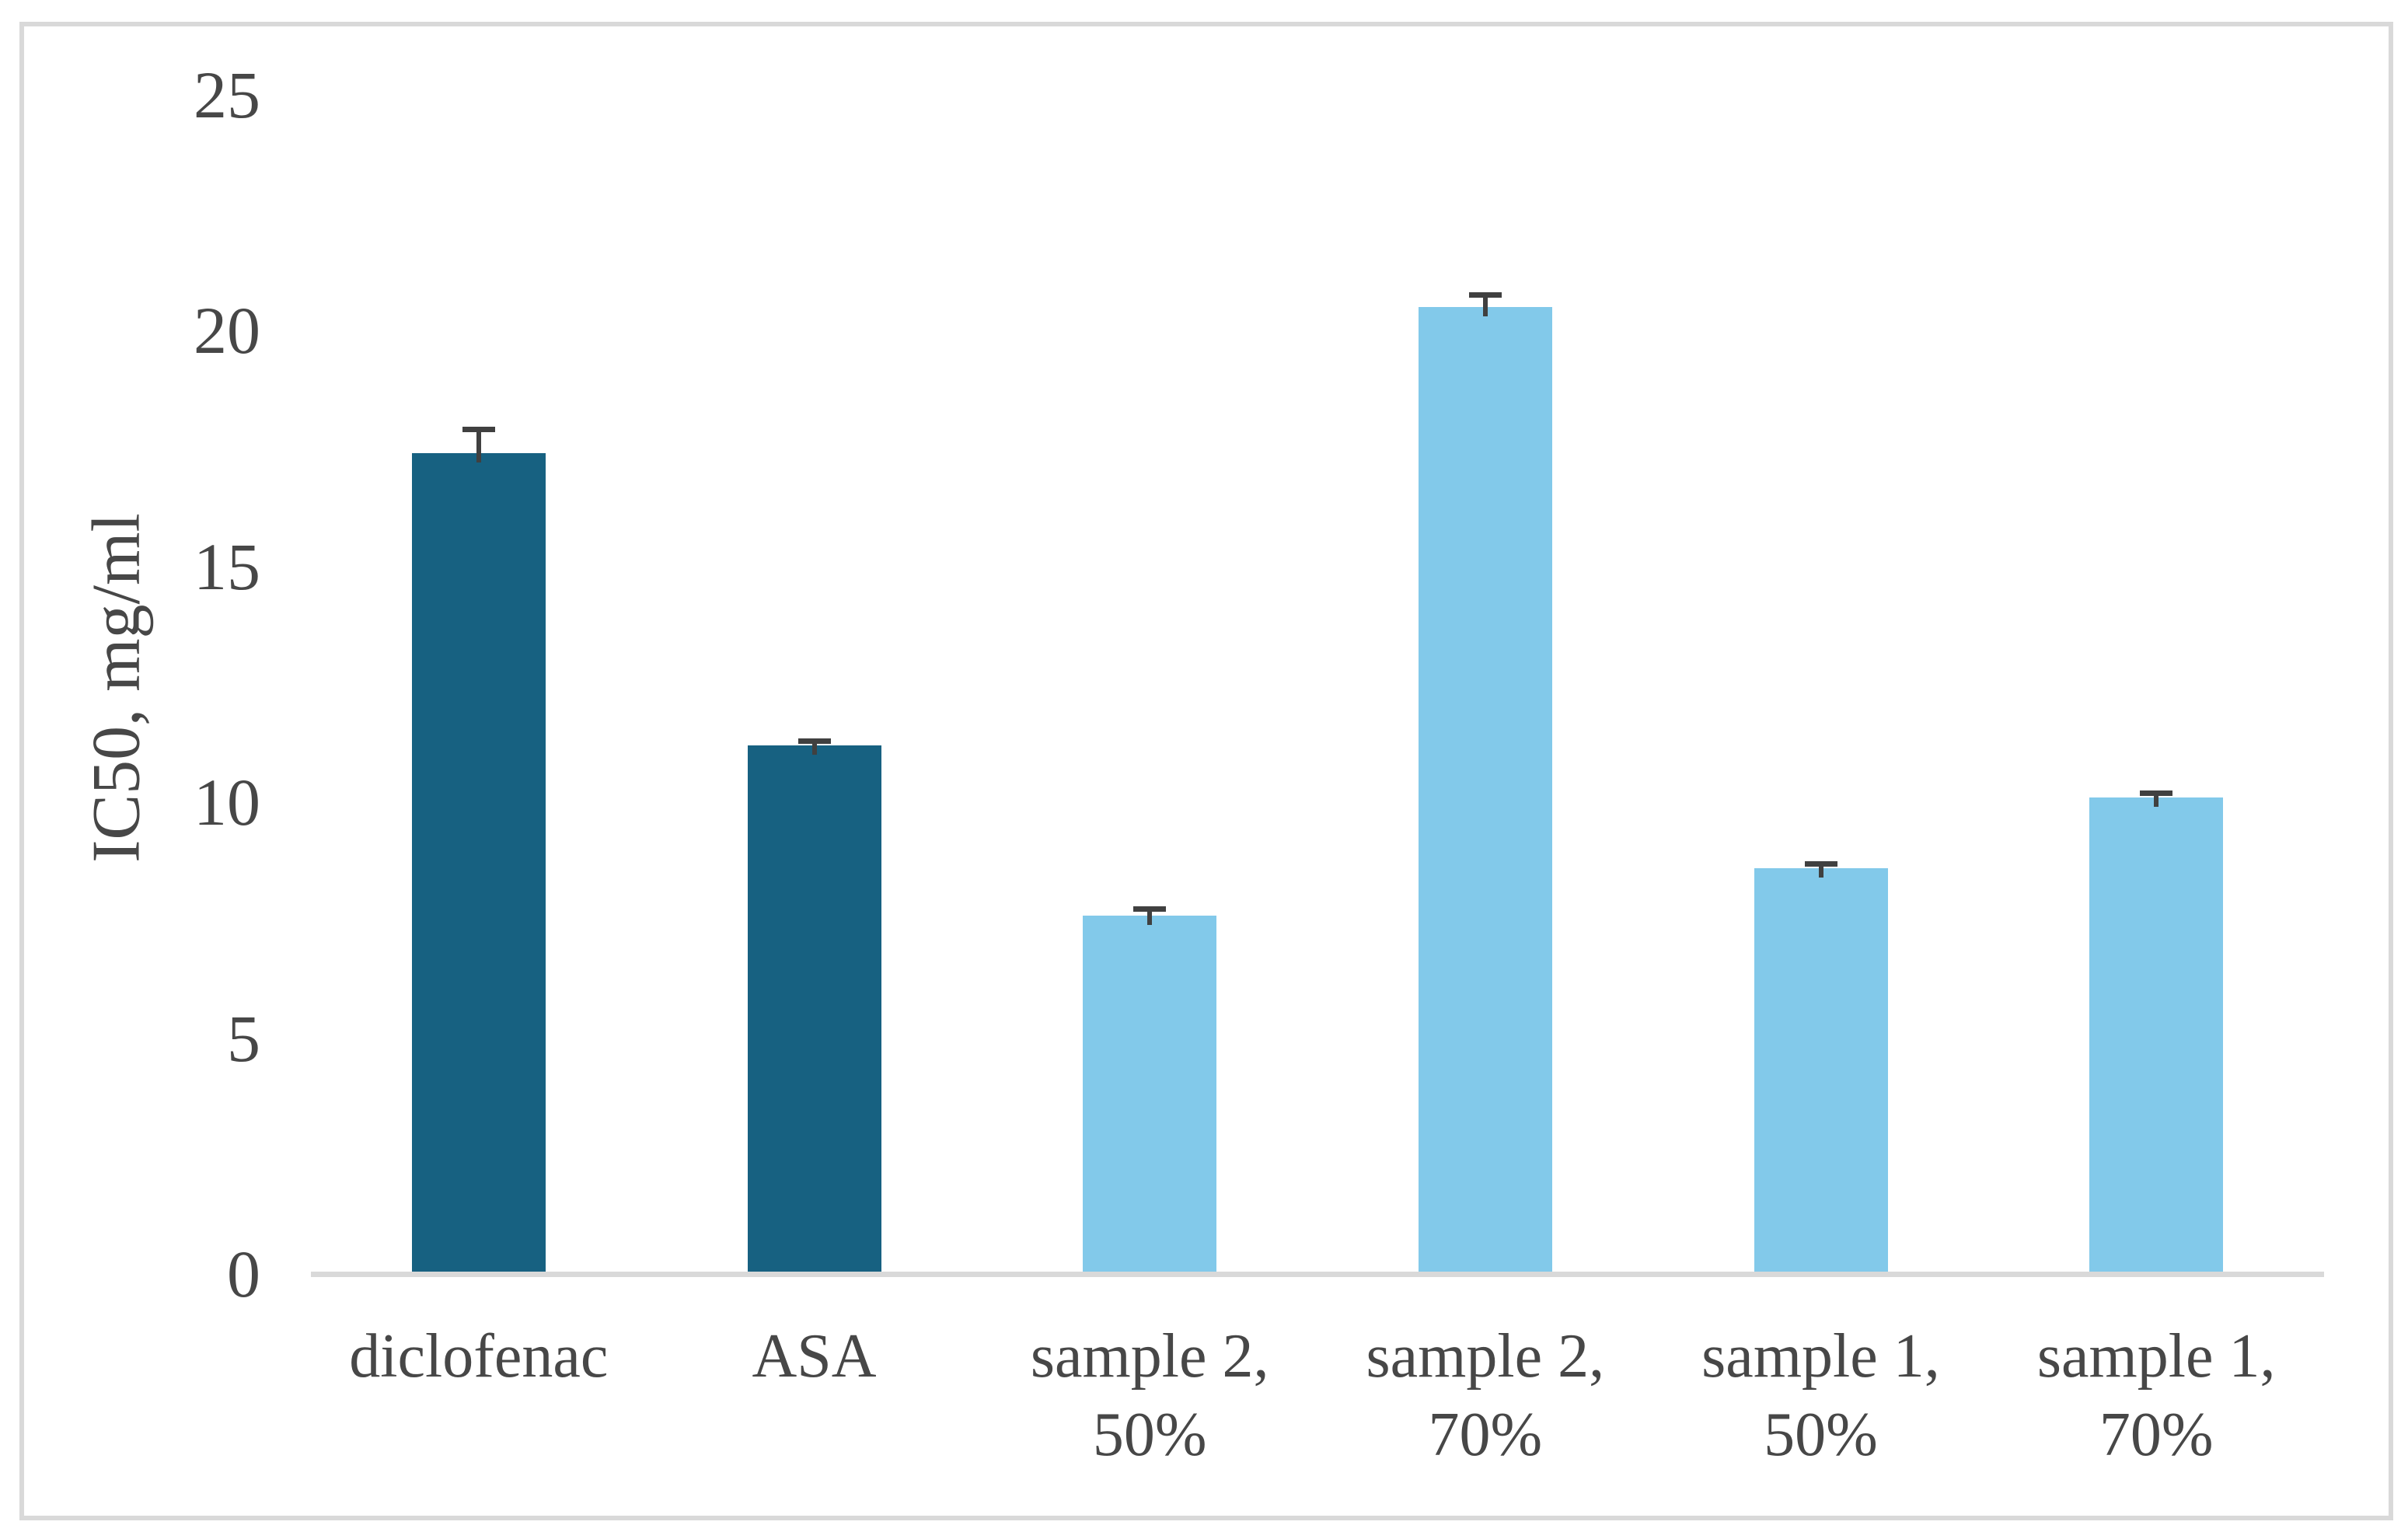 The image size is (2408, 1539). What do you see at coordinates (227, 94) in the screenshot?
I see `y-tick-label-25: 25` at bounding box center [227, 94].